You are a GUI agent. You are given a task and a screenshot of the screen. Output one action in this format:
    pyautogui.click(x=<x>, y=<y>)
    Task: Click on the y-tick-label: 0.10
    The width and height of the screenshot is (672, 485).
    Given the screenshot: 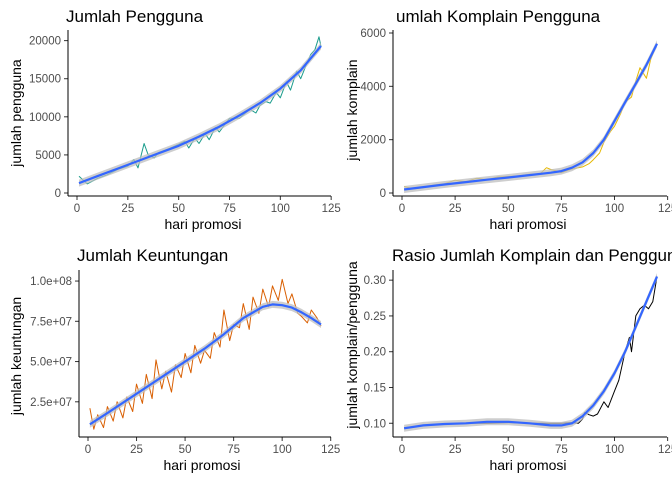 What is the action you would take?
    pyautogui.click(x=375, y=424)
    